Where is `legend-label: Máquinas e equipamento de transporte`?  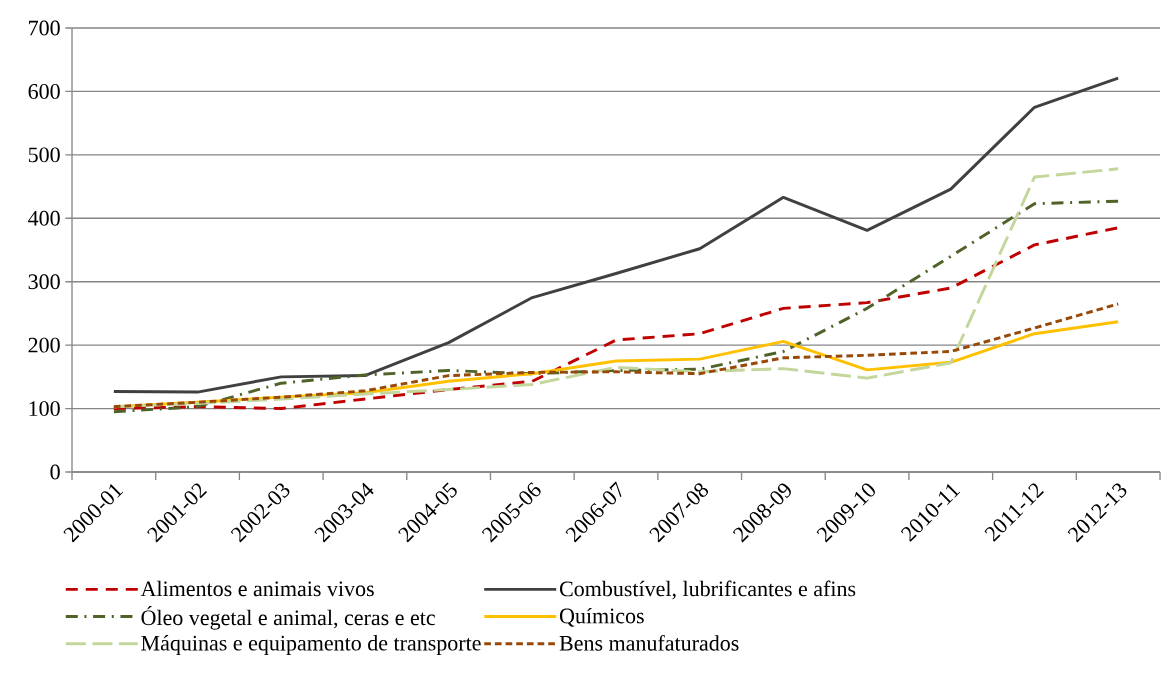
legend-label: Máquinas e equipamento de transporte is located at coordinates (311, 645).